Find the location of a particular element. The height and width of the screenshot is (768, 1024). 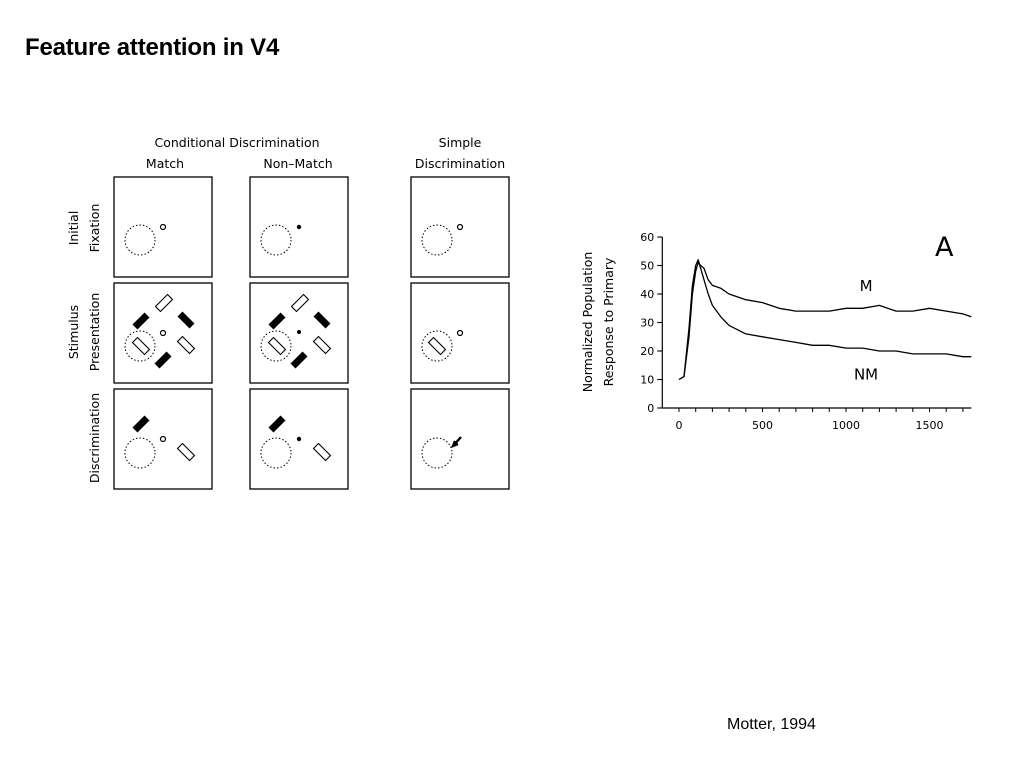

column-header-nonmatch: Non–Match is located at coordinates (297, 163).